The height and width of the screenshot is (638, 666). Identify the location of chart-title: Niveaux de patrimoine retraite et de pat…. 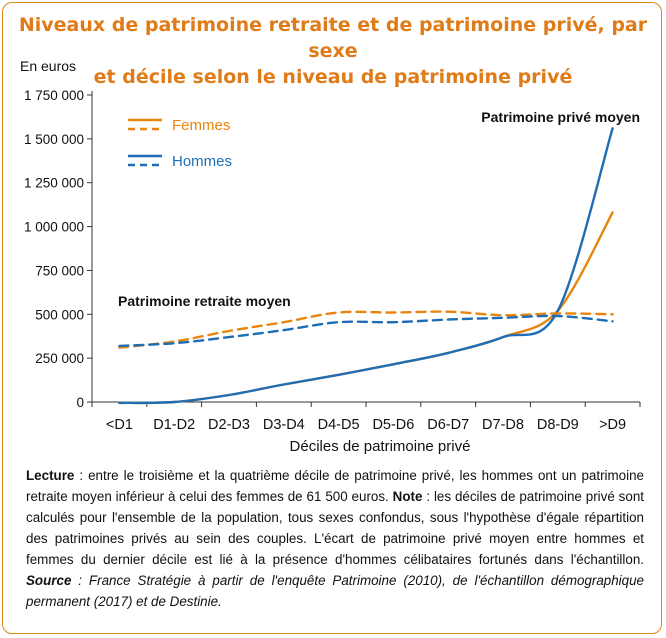
(333, 51).